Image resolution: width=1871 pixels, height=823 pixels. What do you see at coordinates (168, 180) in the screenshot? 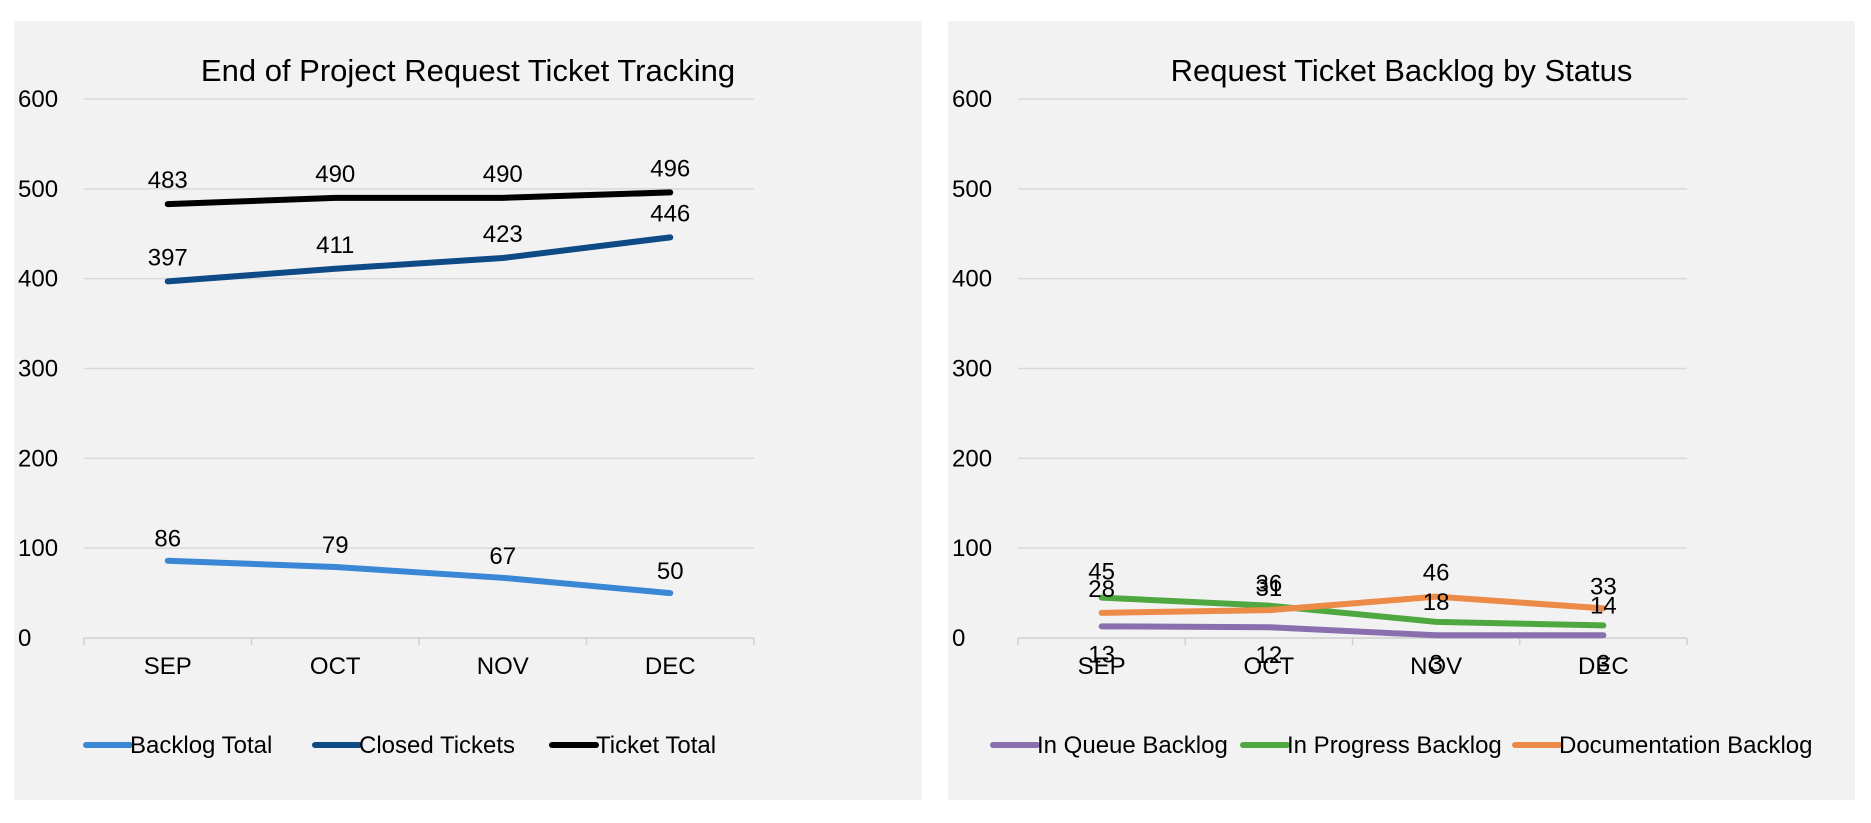
I see `data-label-ticket-total: 483` at bounding box center [168, 180].